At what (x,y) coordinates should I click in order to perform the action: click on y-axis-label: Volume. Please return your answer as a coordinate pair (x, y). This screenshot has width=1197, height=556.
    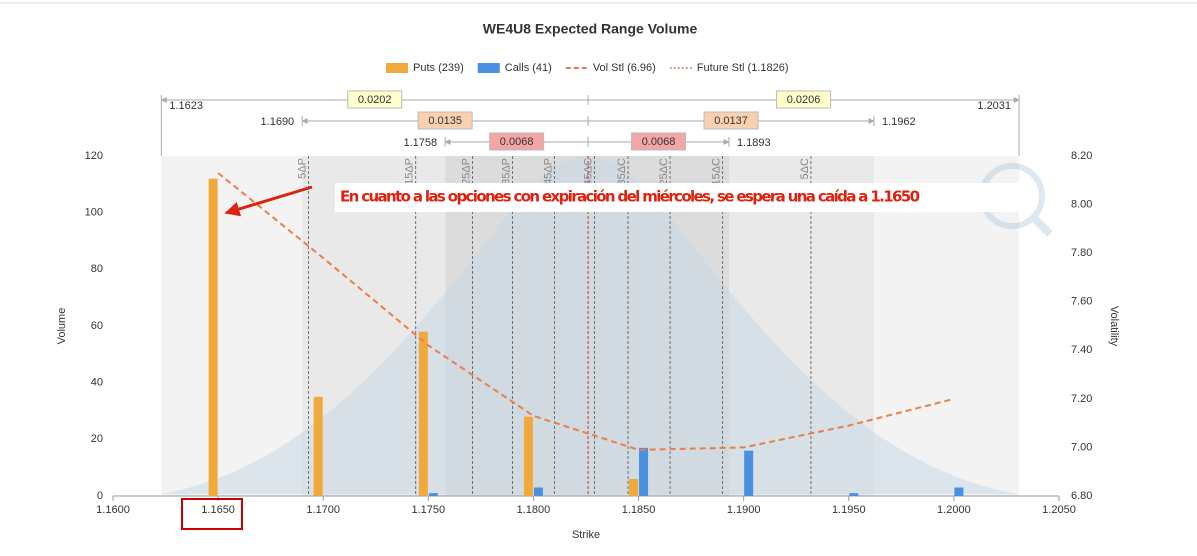
    Looking at the image, I should click on (62, 326).